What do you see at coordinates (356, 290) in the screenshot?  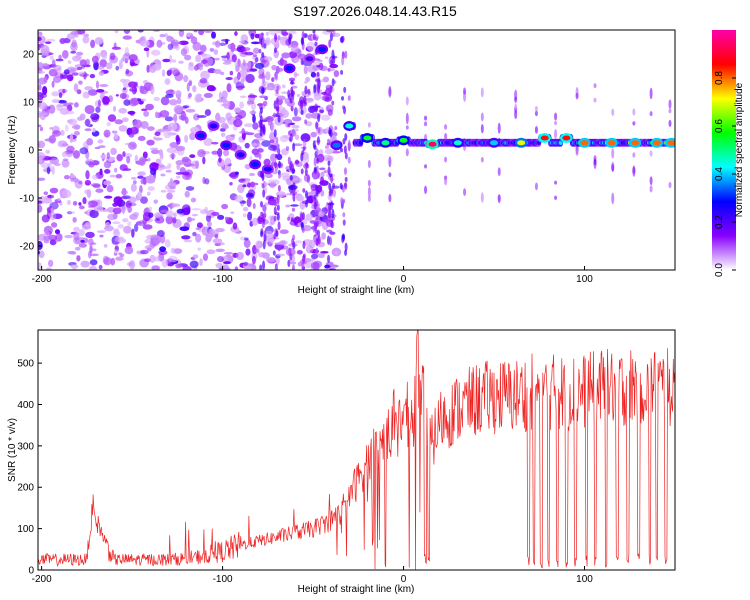 I see `heatmap-x-axis-label: Height of straight line (km)` at bounding box center [356, 290].